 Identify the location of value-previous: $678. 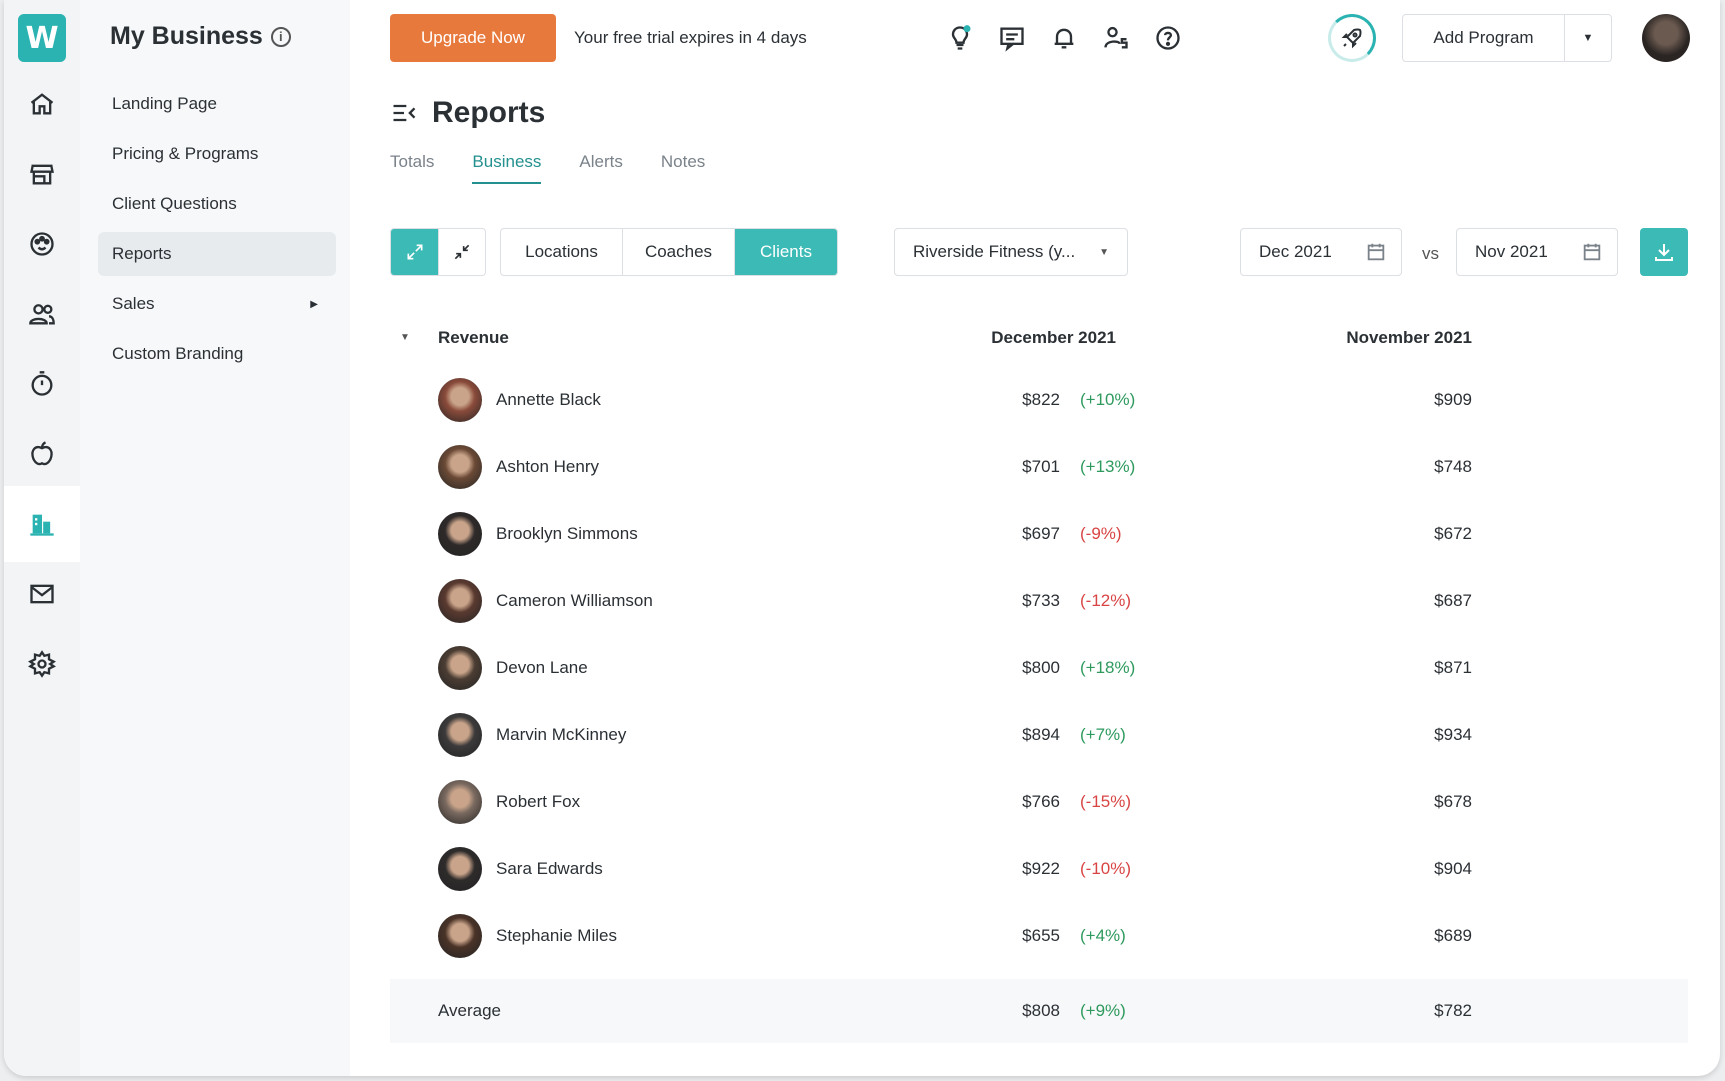
(1453, 801).